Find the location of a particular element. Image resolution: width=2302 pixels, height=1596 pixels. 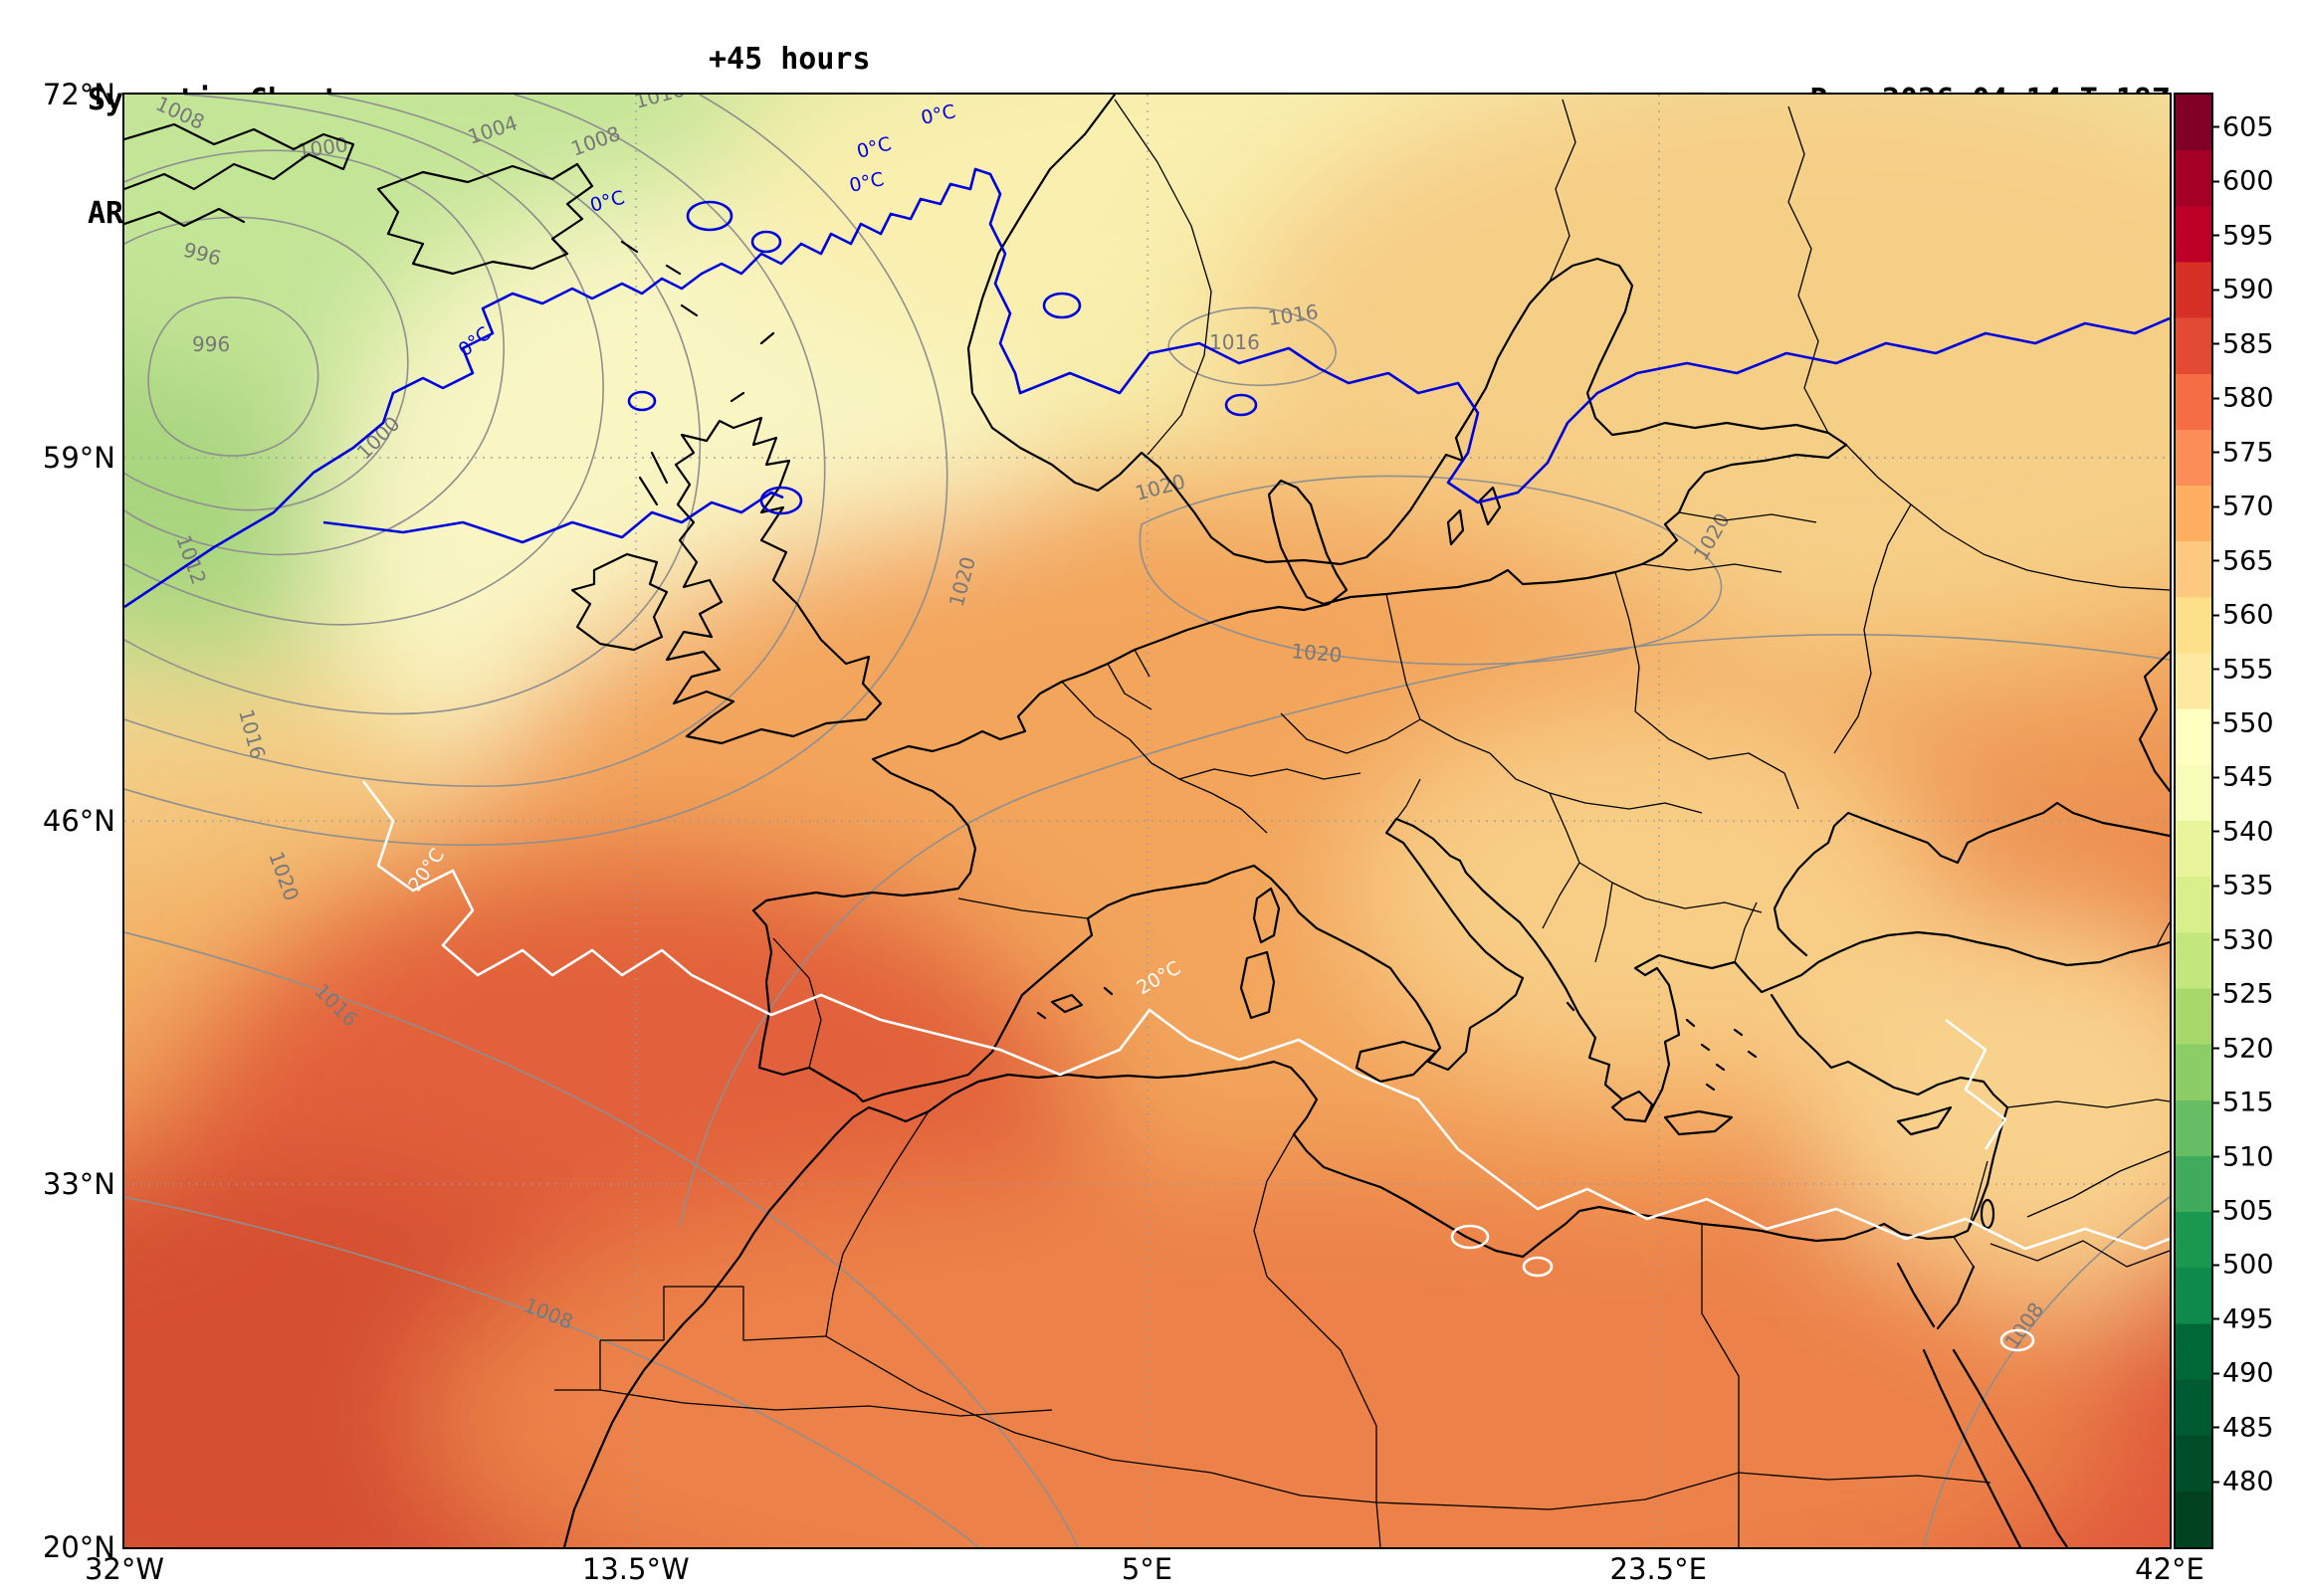

colorbar-gradient is located at coordinates (2193, 821).